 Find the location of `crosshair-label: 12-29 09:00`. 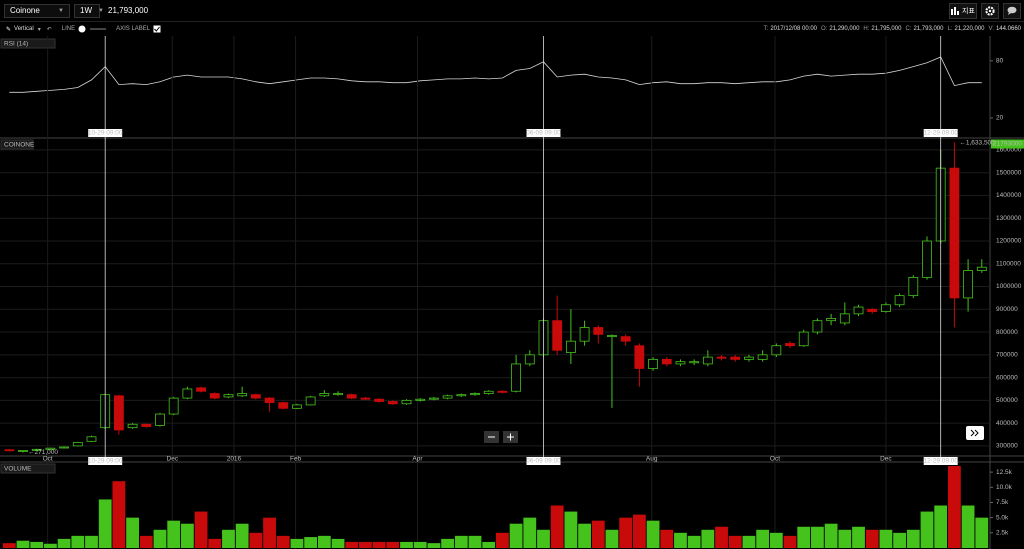

crosshair-label: 12-29 09:00 is located at coordinates (940, 461).